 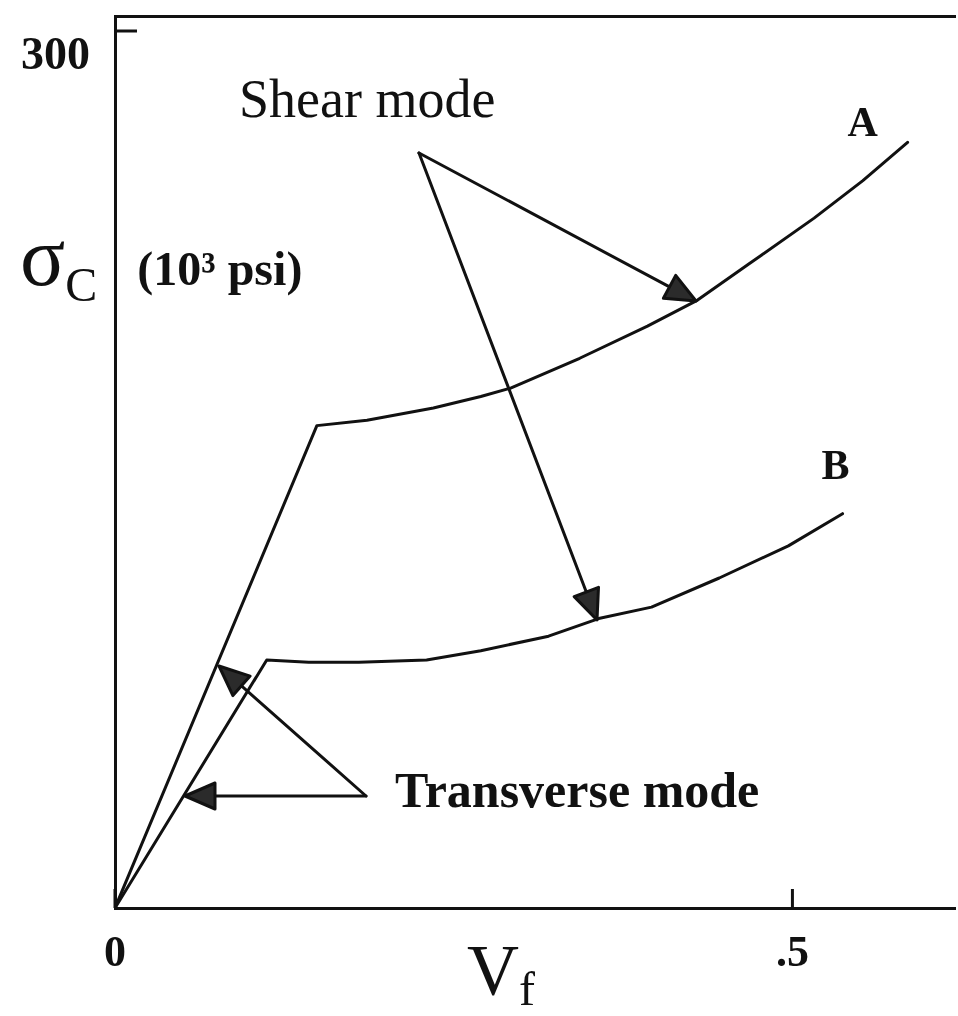 I want to click on x-tick-label: 0, so click(x=115, y=951).